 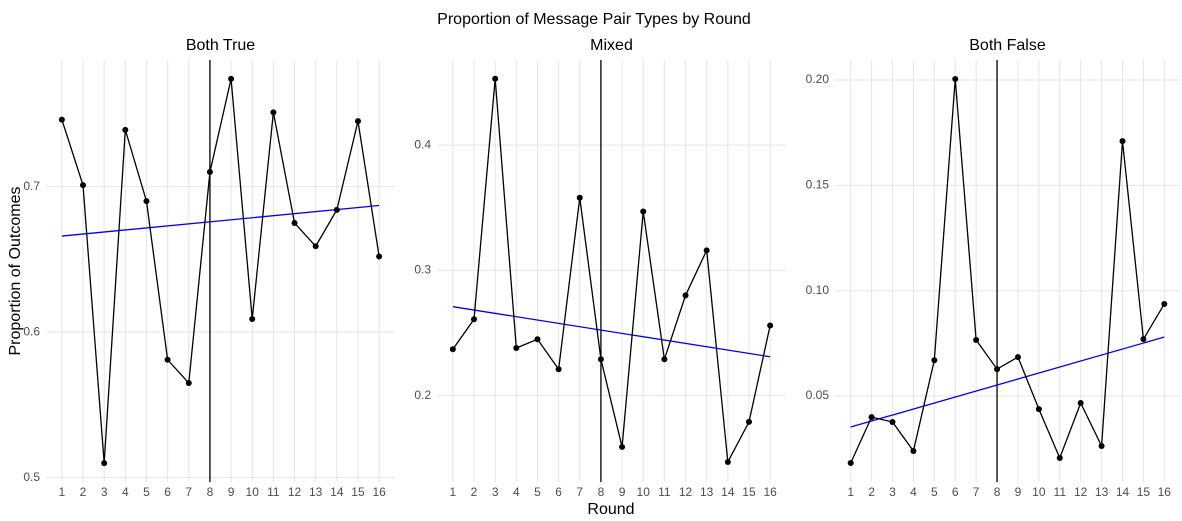 What do you see at coordinates (818, 79) in the screenshot?
I see `y-tick-label: 0.20` at bounding box center [818, 79].